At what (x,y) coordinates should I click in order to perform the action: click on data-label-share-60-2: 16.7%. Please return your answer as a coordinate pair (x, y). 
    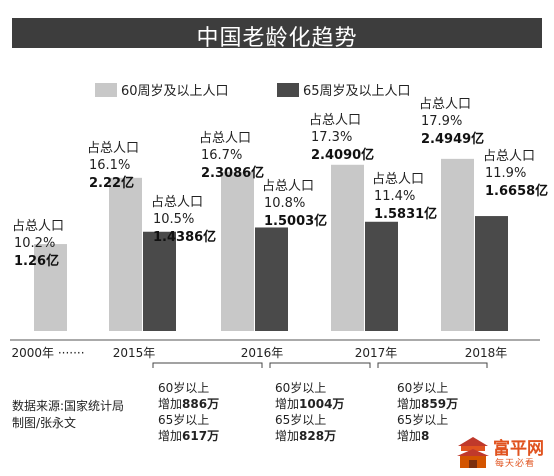
    Looking at the image, I should click on (221, 155).